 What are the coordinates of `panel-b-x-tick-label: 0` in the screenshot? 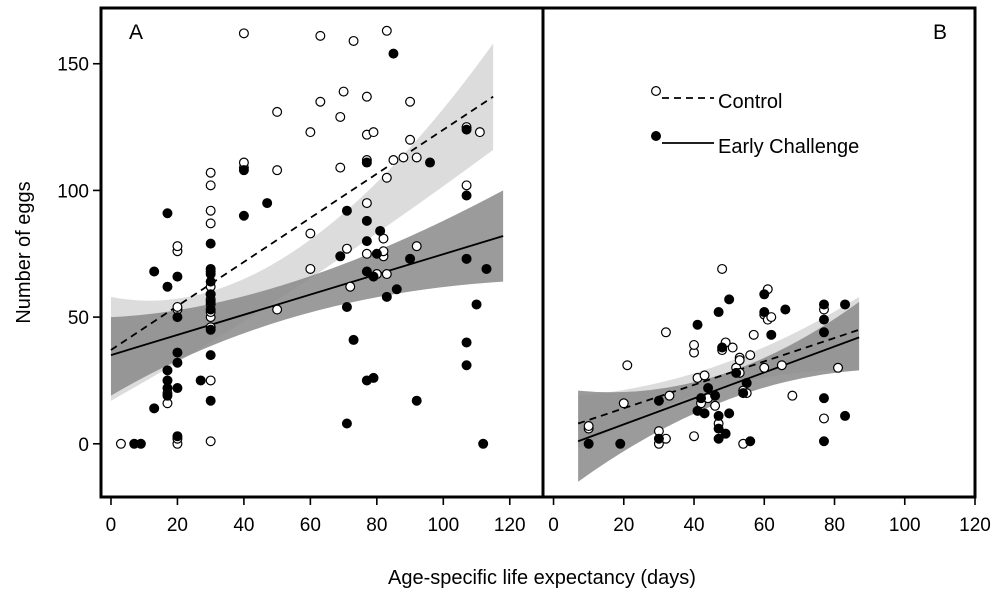 It's located at (553, 525).